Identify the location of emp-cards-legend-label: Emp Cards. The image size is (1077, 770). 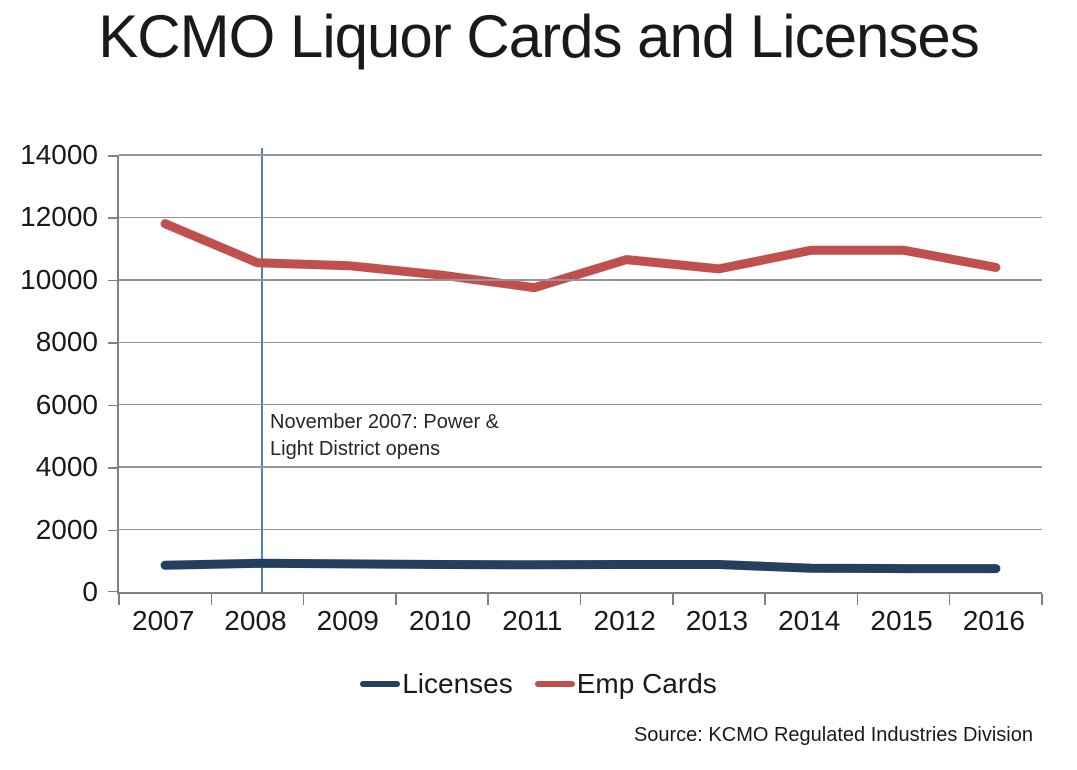
(646, 683).